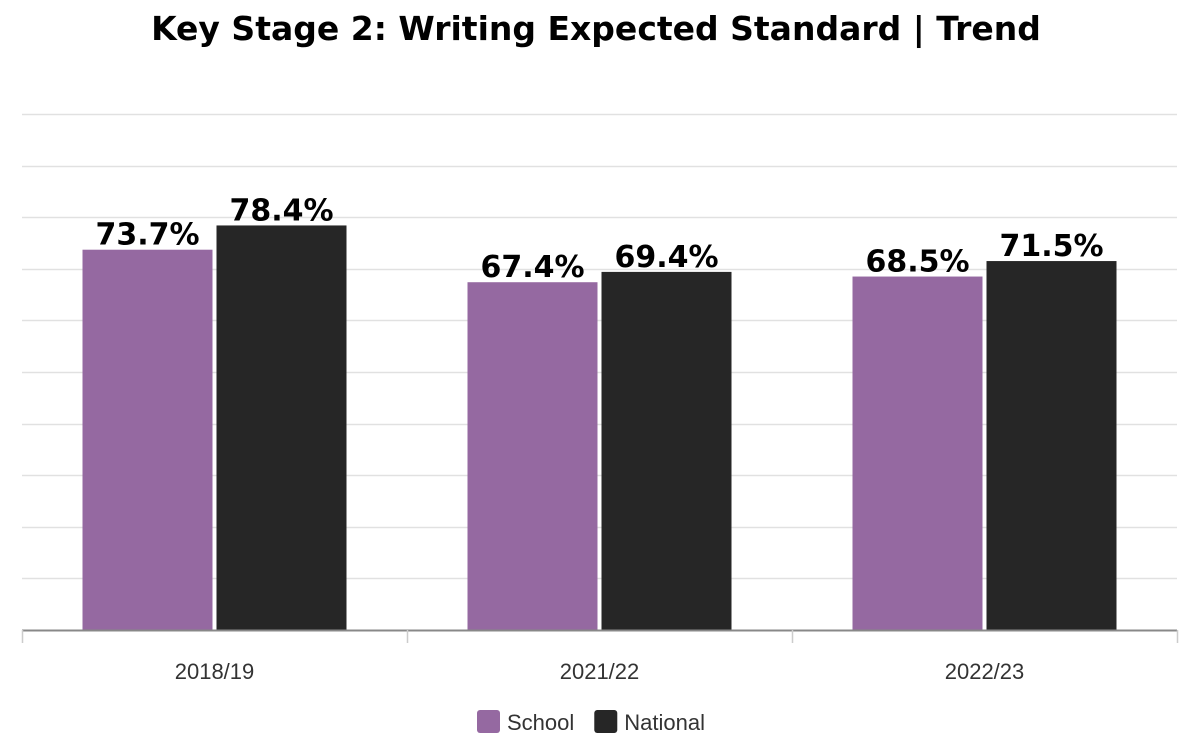 This screenshot has width=1192, height=756. What do you see at coordinates (600, 656) in the screenshot?
I see `x-axis: 2018/19 2021/22 2022/23` at bounding box center [600, 656].